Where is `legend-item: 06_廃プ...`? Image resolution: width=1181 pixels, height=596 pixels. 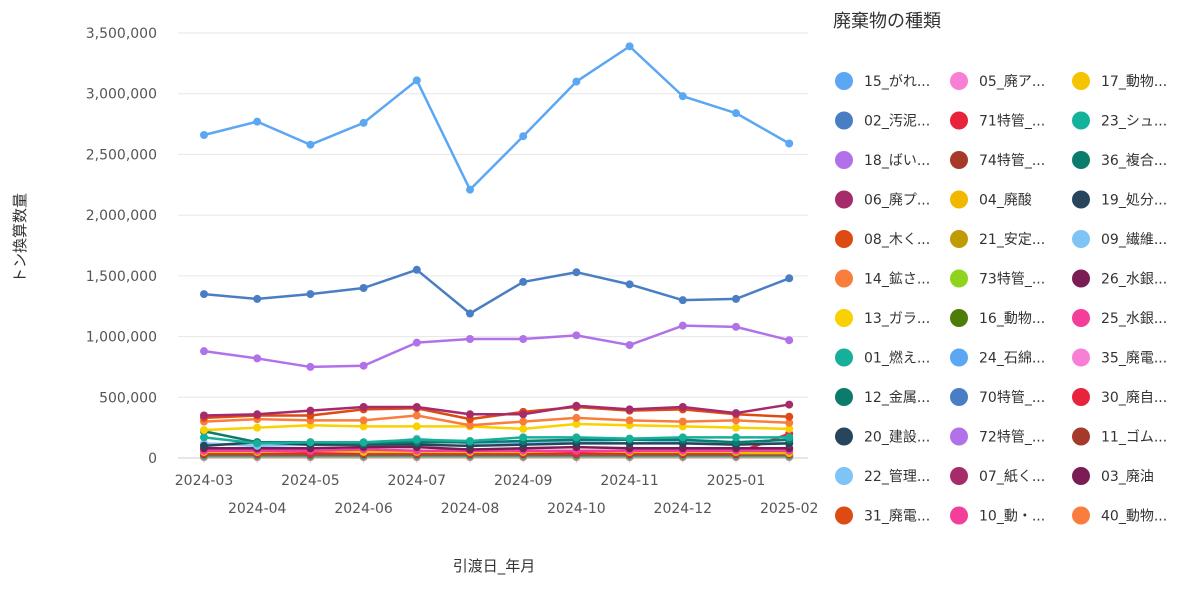
legend-item: 06_廃プ... is located at coordinates (882, 199).